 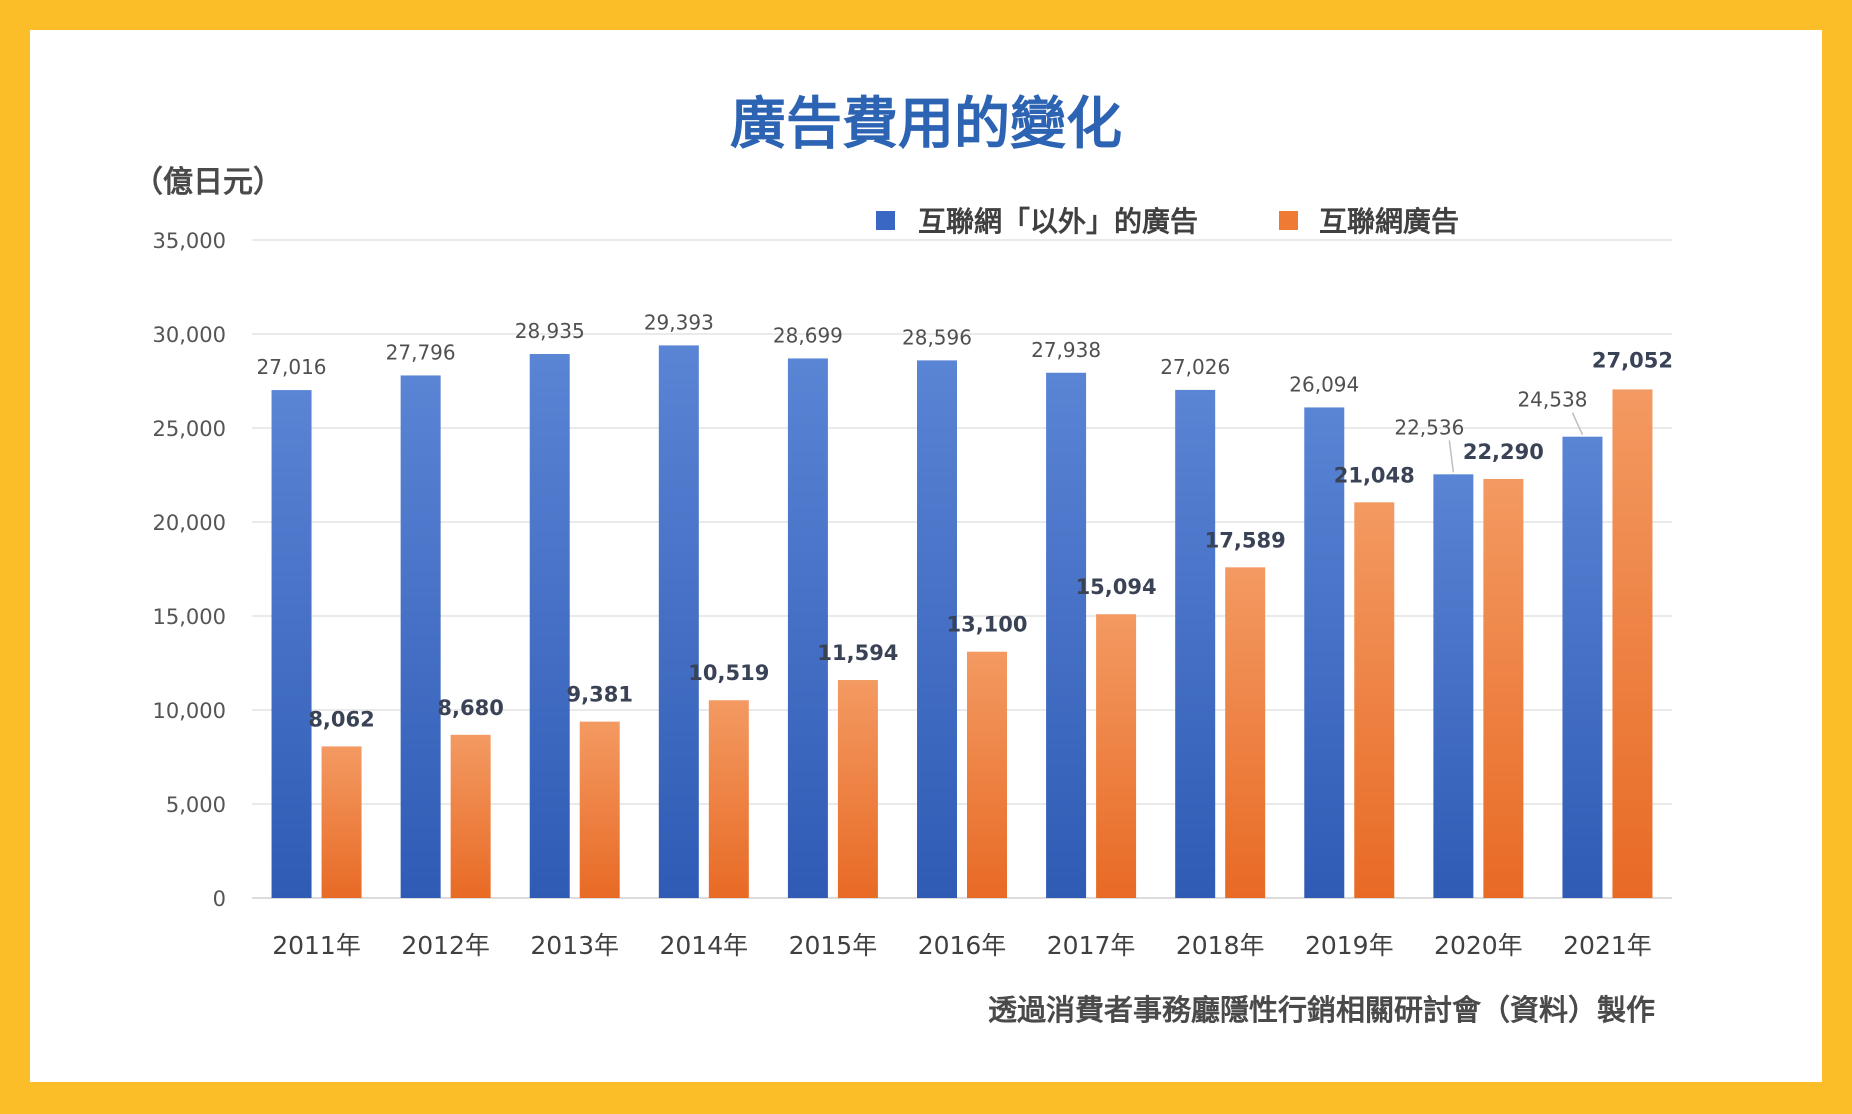 I want to click on data-label-internet: 15,094, so click(x=1116, y=587).